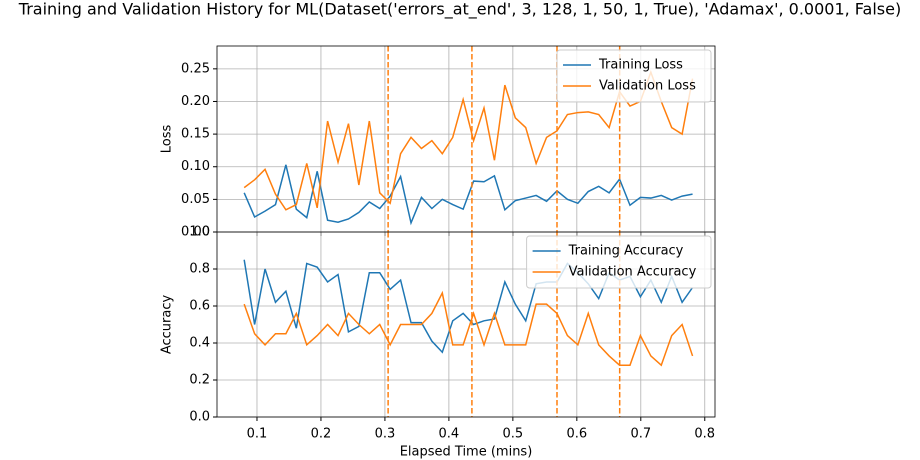 This screenshot has width=920, height=460. I want to click on y-tick-label: 0.15, so click(195, 134).